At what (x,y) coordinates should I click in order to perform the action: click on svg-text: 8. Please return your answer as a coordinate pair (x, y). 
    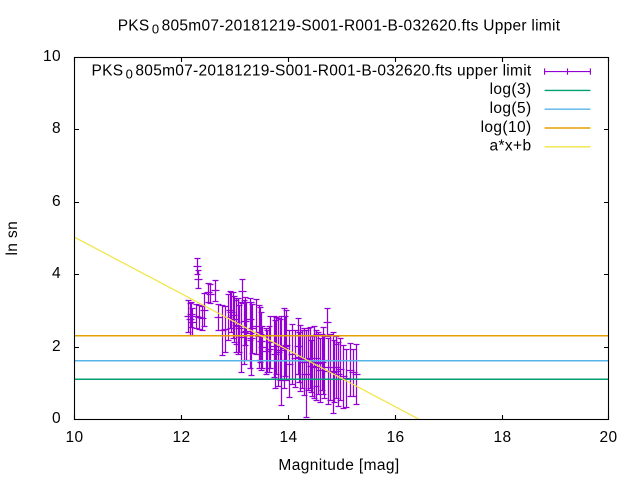
    Looking at the image, I should click on (56, 128).